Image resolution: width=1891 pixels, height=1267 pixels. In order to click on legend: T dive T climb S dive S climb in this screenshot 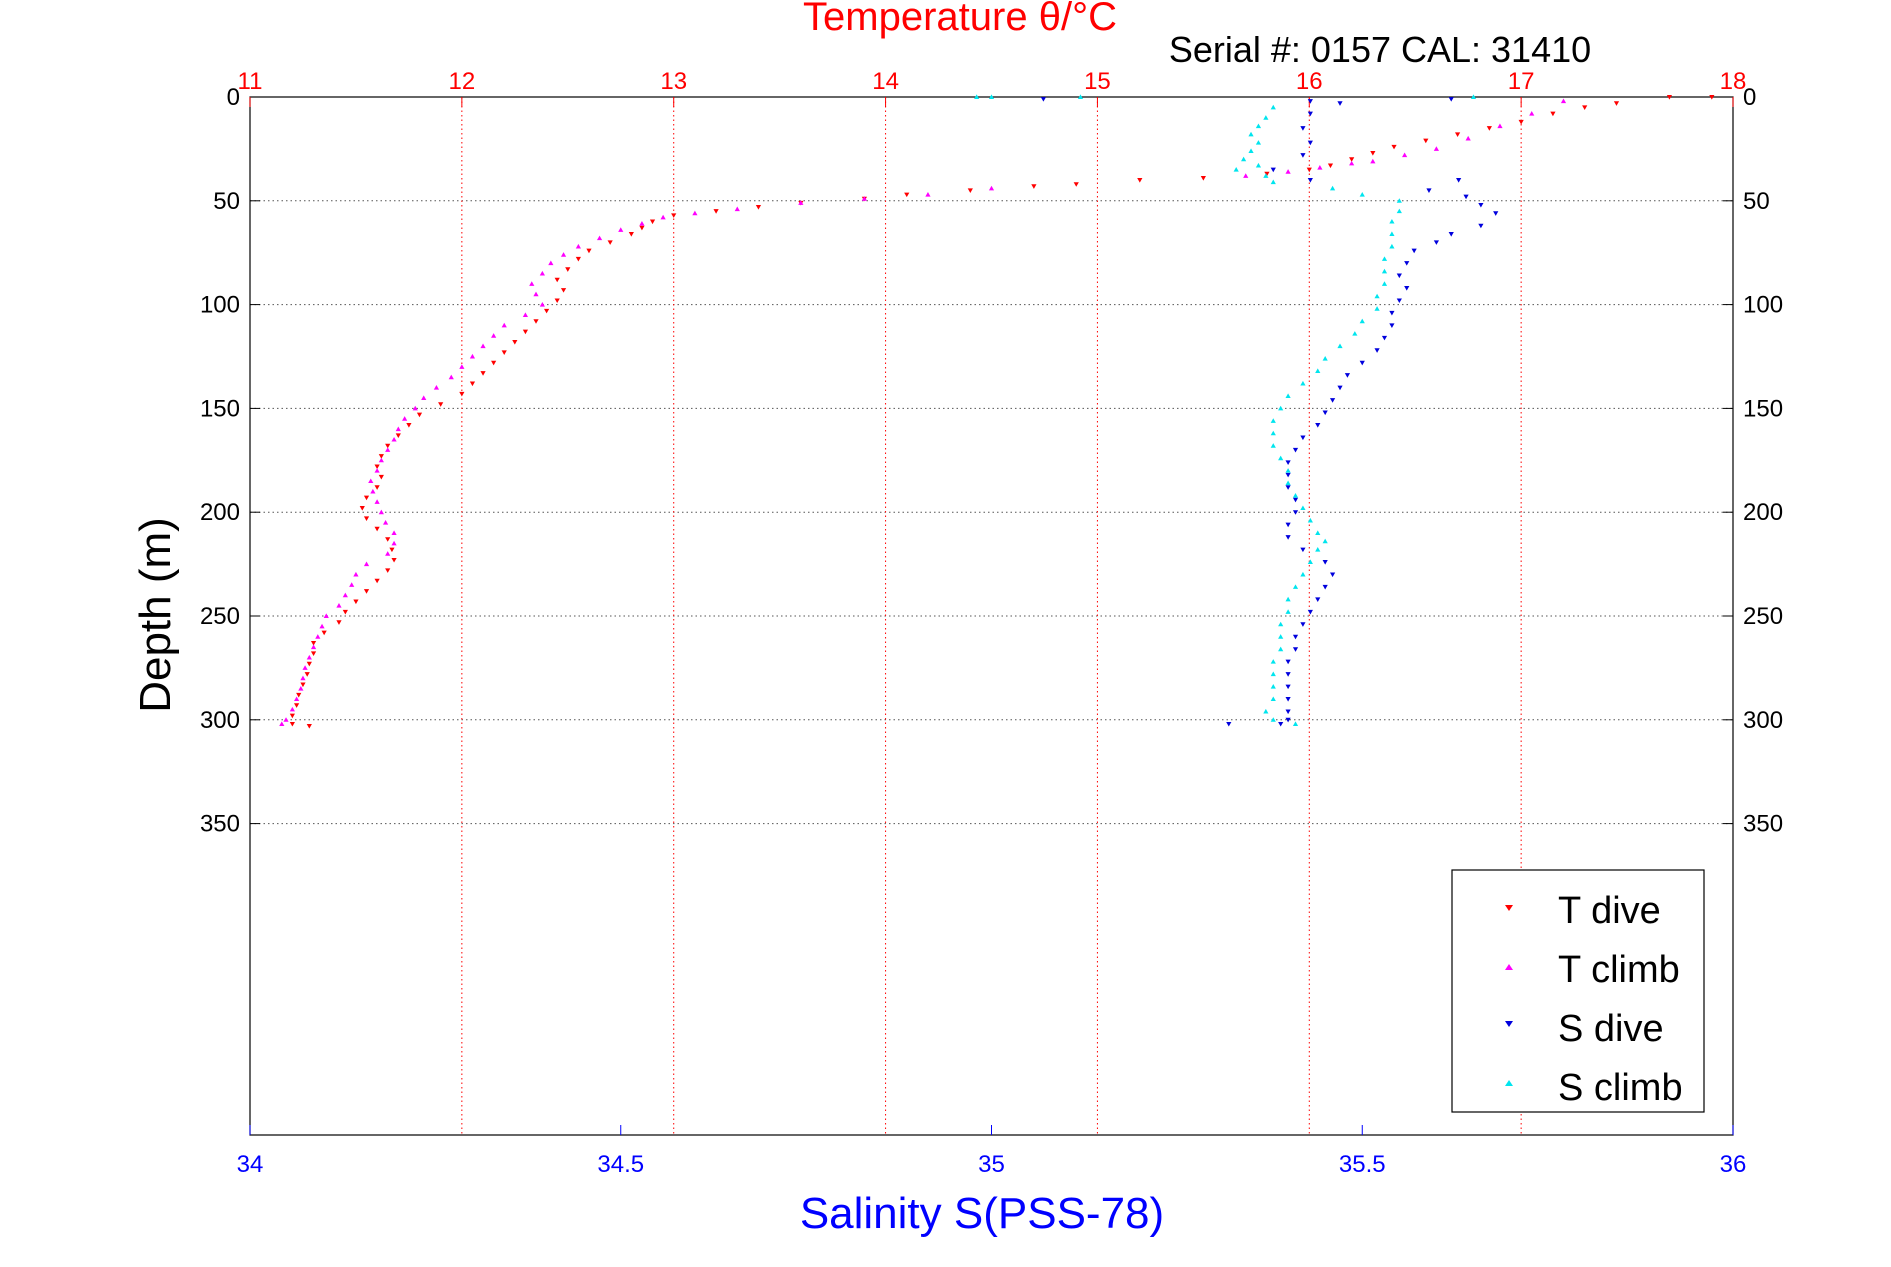, I will do `click(1578, 991)`.